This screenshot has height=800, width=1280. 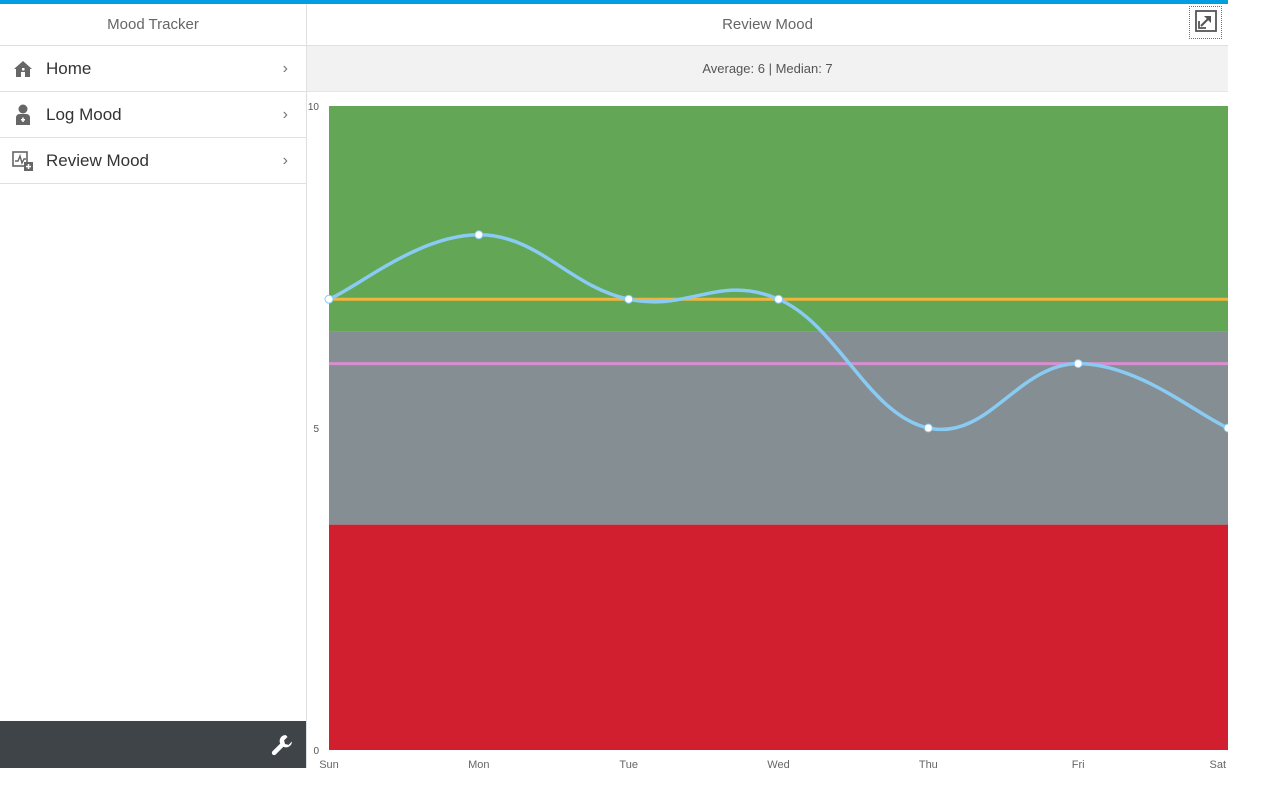 What do you see at coordinates (23, 161) in the screenshot?
I see `chart-add-icon` at bounding box center [23, 161].